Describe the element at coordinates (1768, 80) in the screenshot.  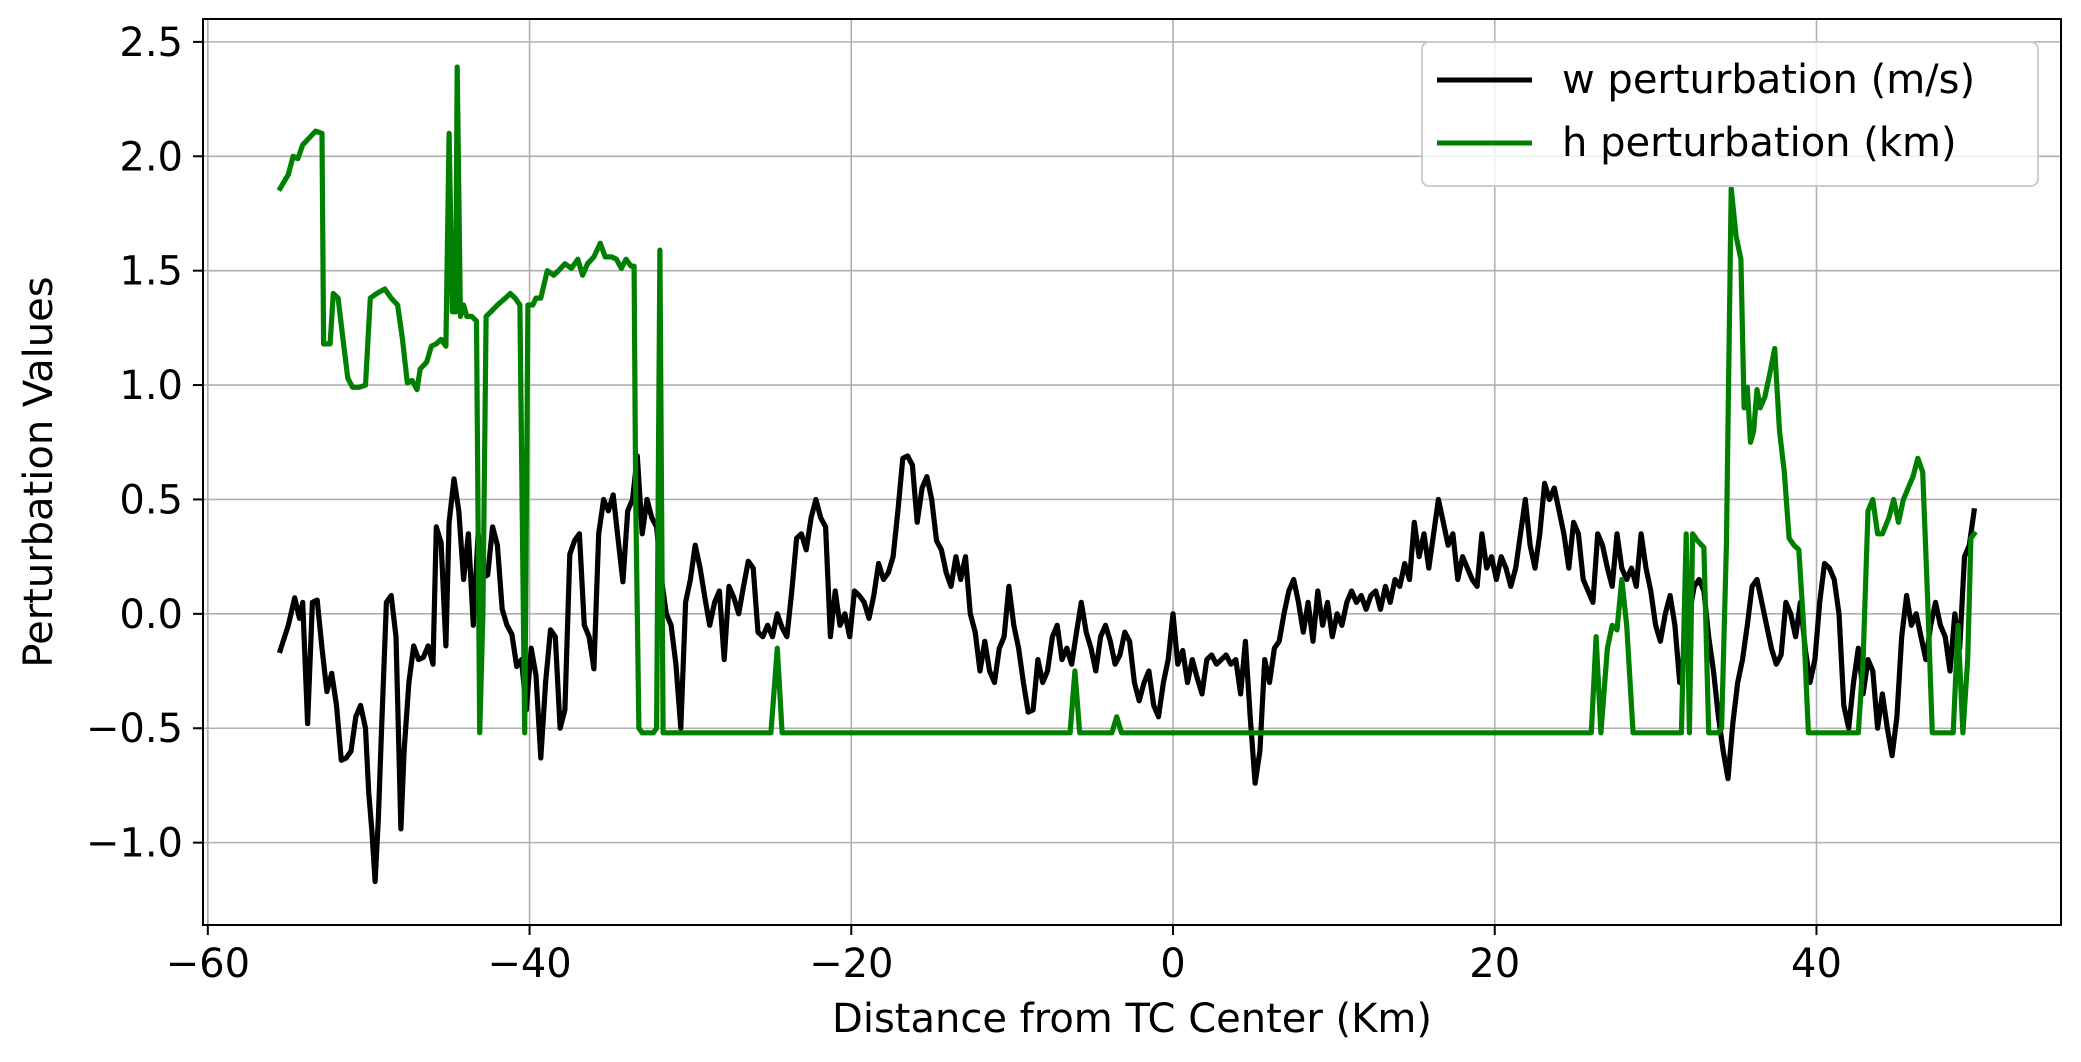
I see `legend-label-w: w perturbation (m/s)` at that location.